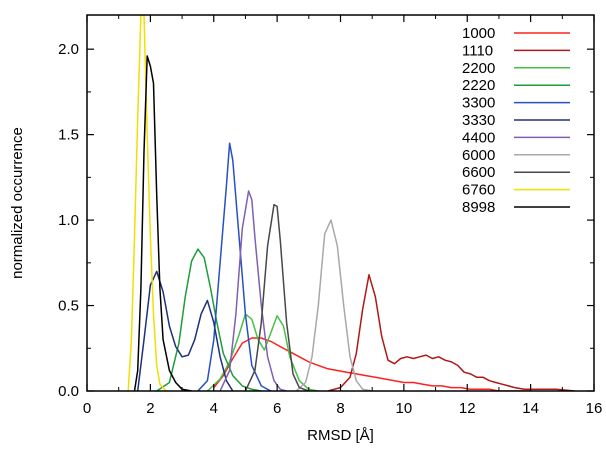 This screenshot has height=453, width=606. Describe the element at coordinates (478, 172) in the screenshot. I see `legend-label-6600: 6600` at that location.